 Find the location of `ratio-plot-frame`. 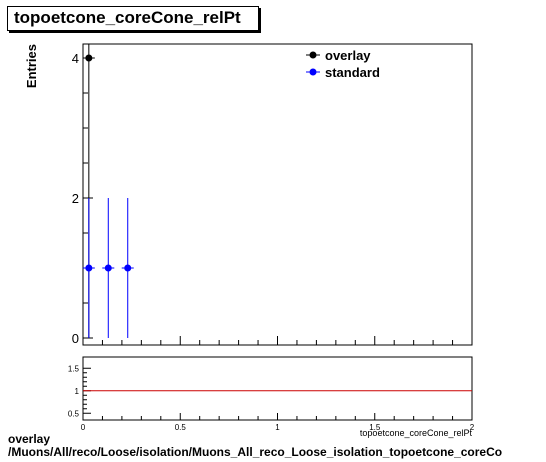

ratio-plot-frame is located at coordinates (277, 388).